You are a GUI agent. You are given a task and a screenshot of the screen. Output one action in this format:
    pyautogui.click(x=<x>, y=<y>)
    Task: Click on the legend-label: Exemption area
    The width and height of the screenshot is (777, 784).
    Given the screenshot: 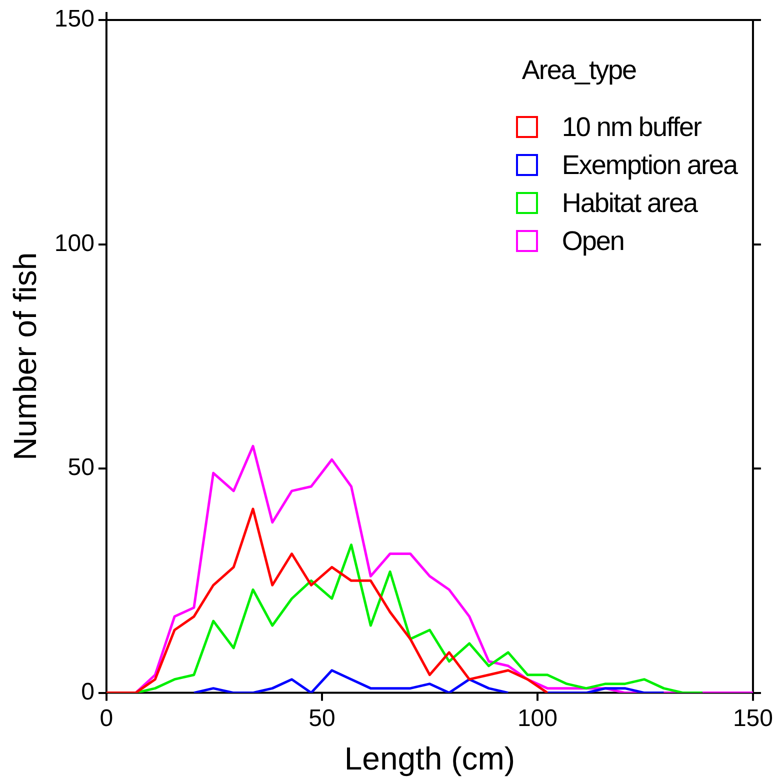 What is the action you would take?
    pyautogui.click(x=649, y=165)
    